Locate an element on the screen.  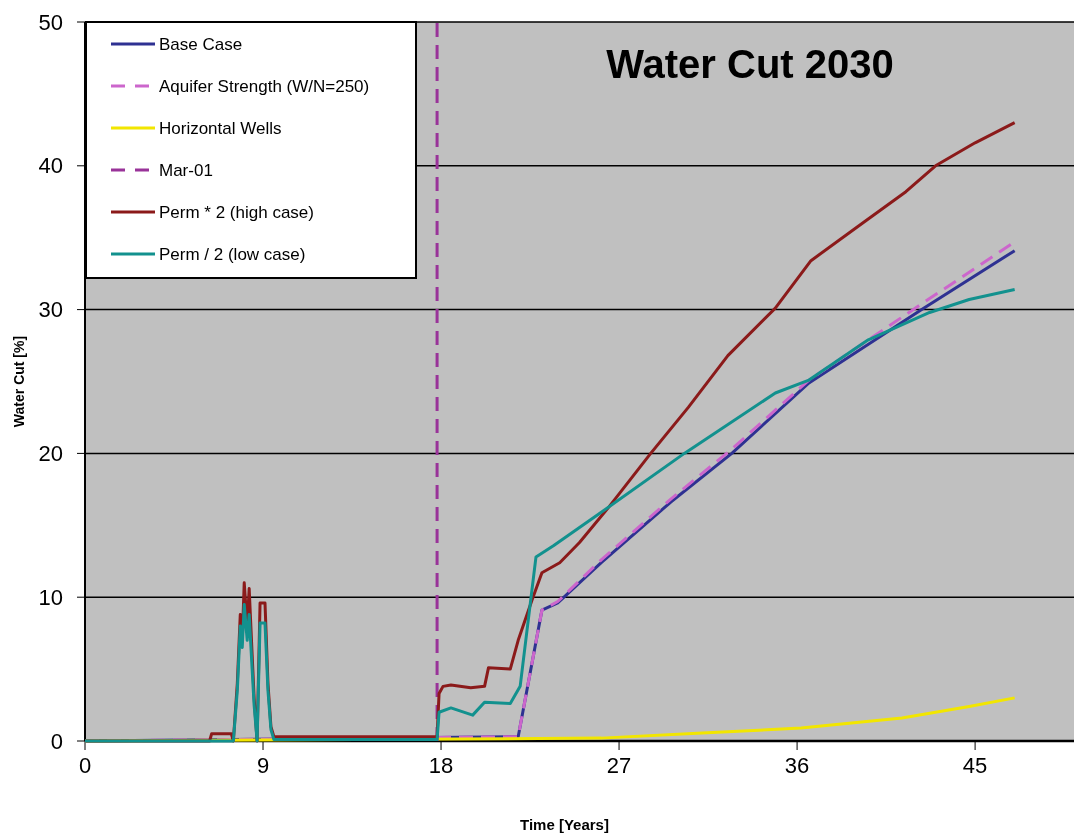
legend-label: Mar-01 is located at coordinates (186, 170).